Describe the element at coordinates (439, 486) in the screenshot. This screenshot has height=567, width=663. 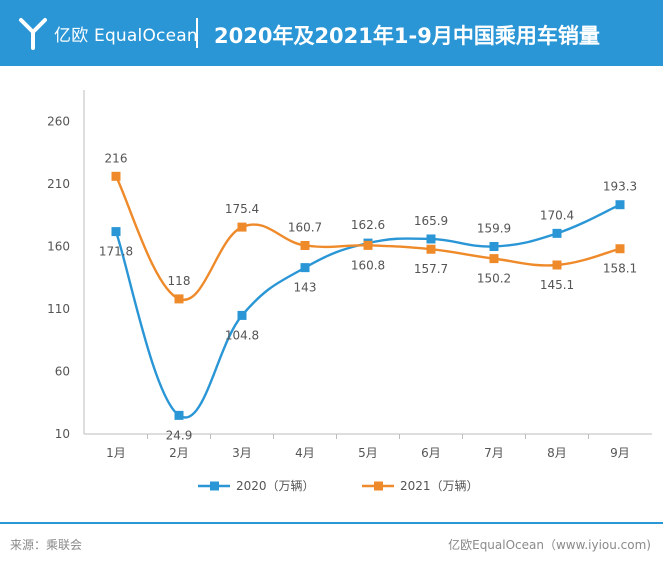
I see `legend-label-1: 2021（万辆）` at that location.